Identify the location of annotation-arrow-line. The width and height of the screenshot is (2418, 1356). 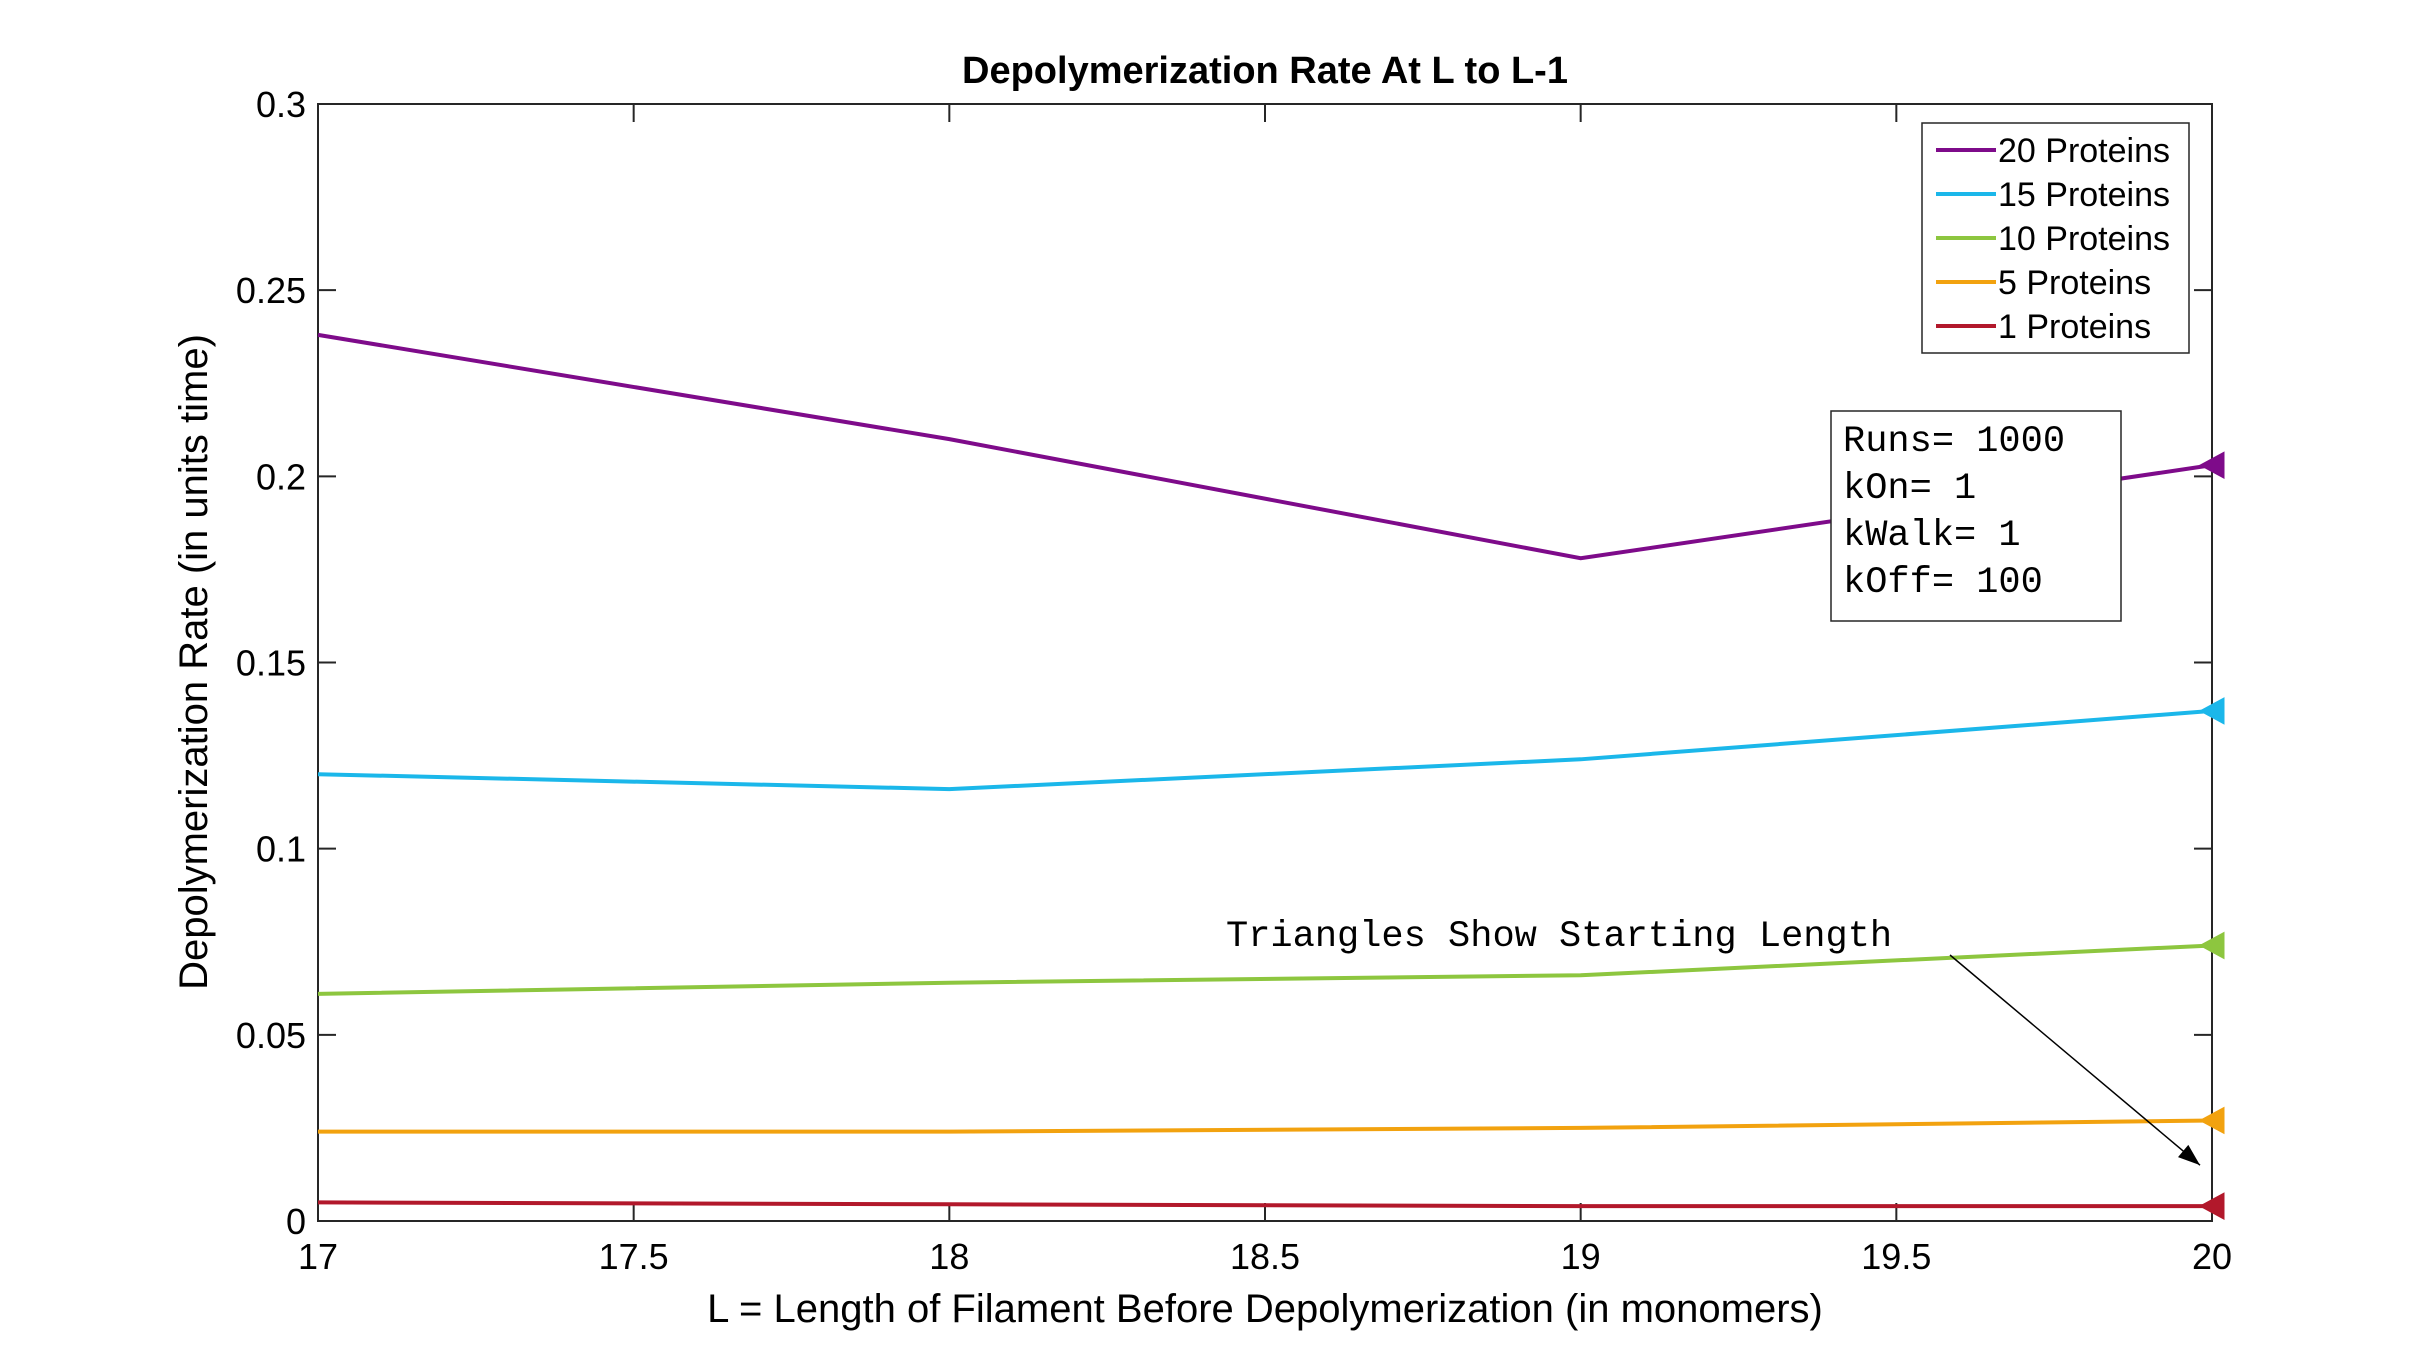
(2075, 1060).